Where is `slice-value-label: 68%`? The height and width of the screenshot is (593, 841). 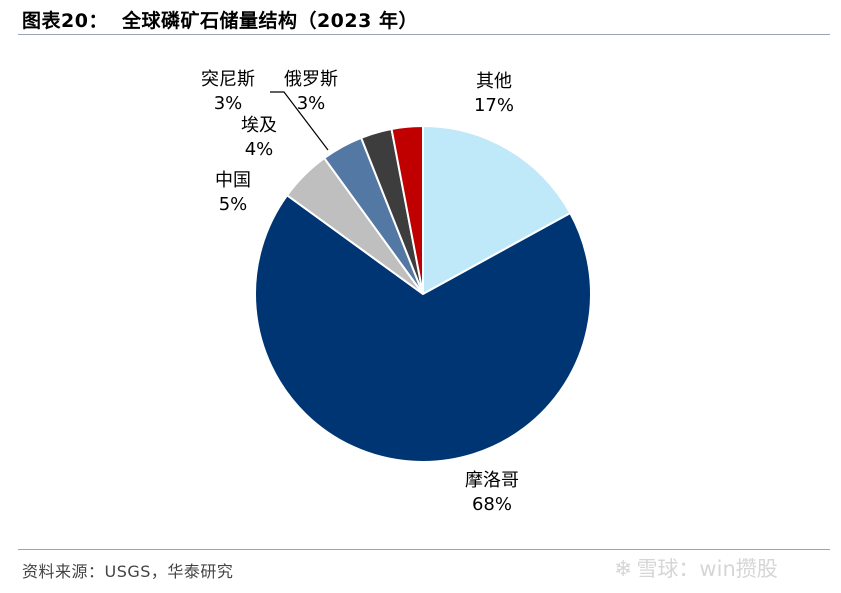
slice-value-label: 68% is located at coordinates (492, 504).